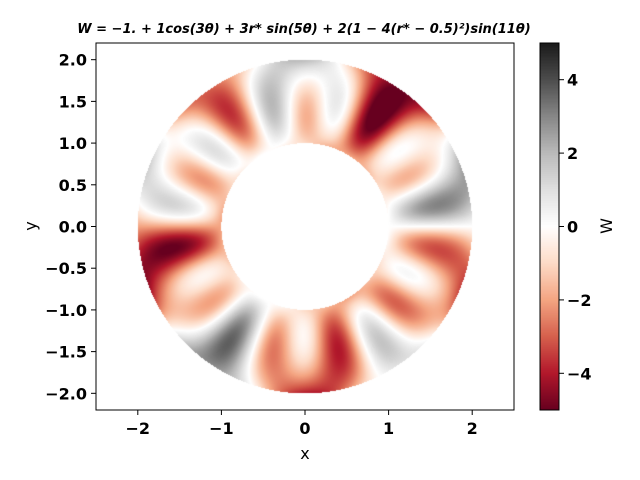 Image resolution: width=640 pixels, height=480 pixels. Describe the element at coordinates (572, 153) in the screenshot. I see `colorbar-tick-label: 2` at that location.